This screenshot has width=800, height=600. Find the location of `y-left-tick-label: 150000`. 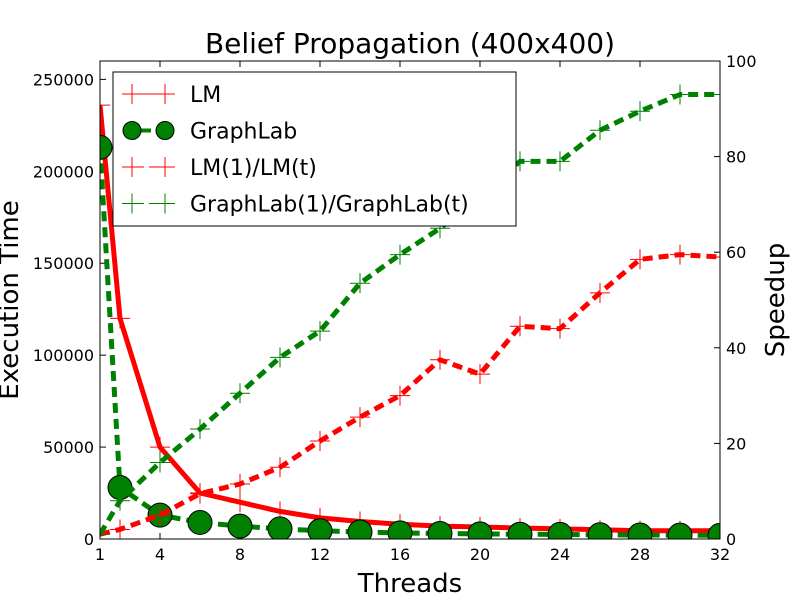

y-left-tick-label: 150000 is located at coordinates (63, 263).